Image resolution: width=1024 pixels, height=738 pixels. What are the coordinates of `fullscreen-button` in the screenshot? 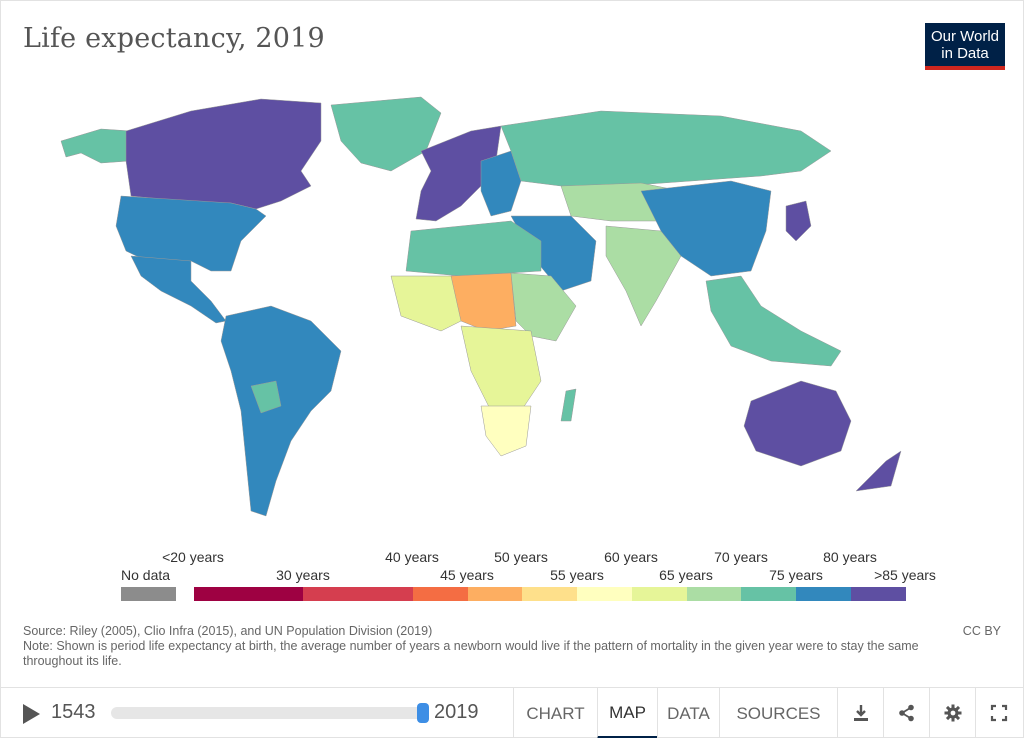 It's located at (999, 713).